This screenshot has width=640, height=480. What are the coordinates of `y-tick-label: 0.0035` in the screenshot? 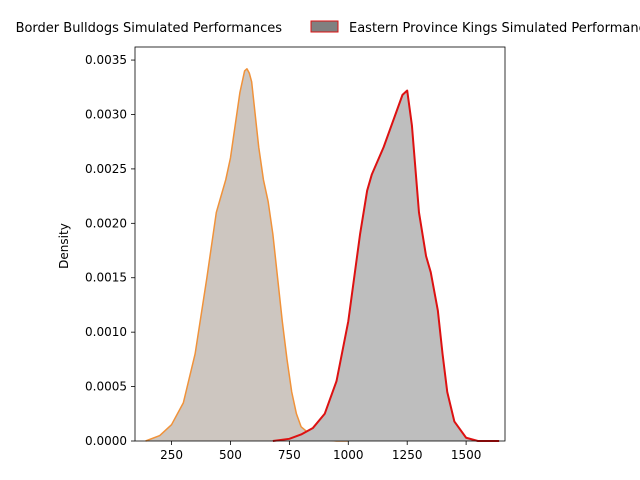 It's located at (106, 60).